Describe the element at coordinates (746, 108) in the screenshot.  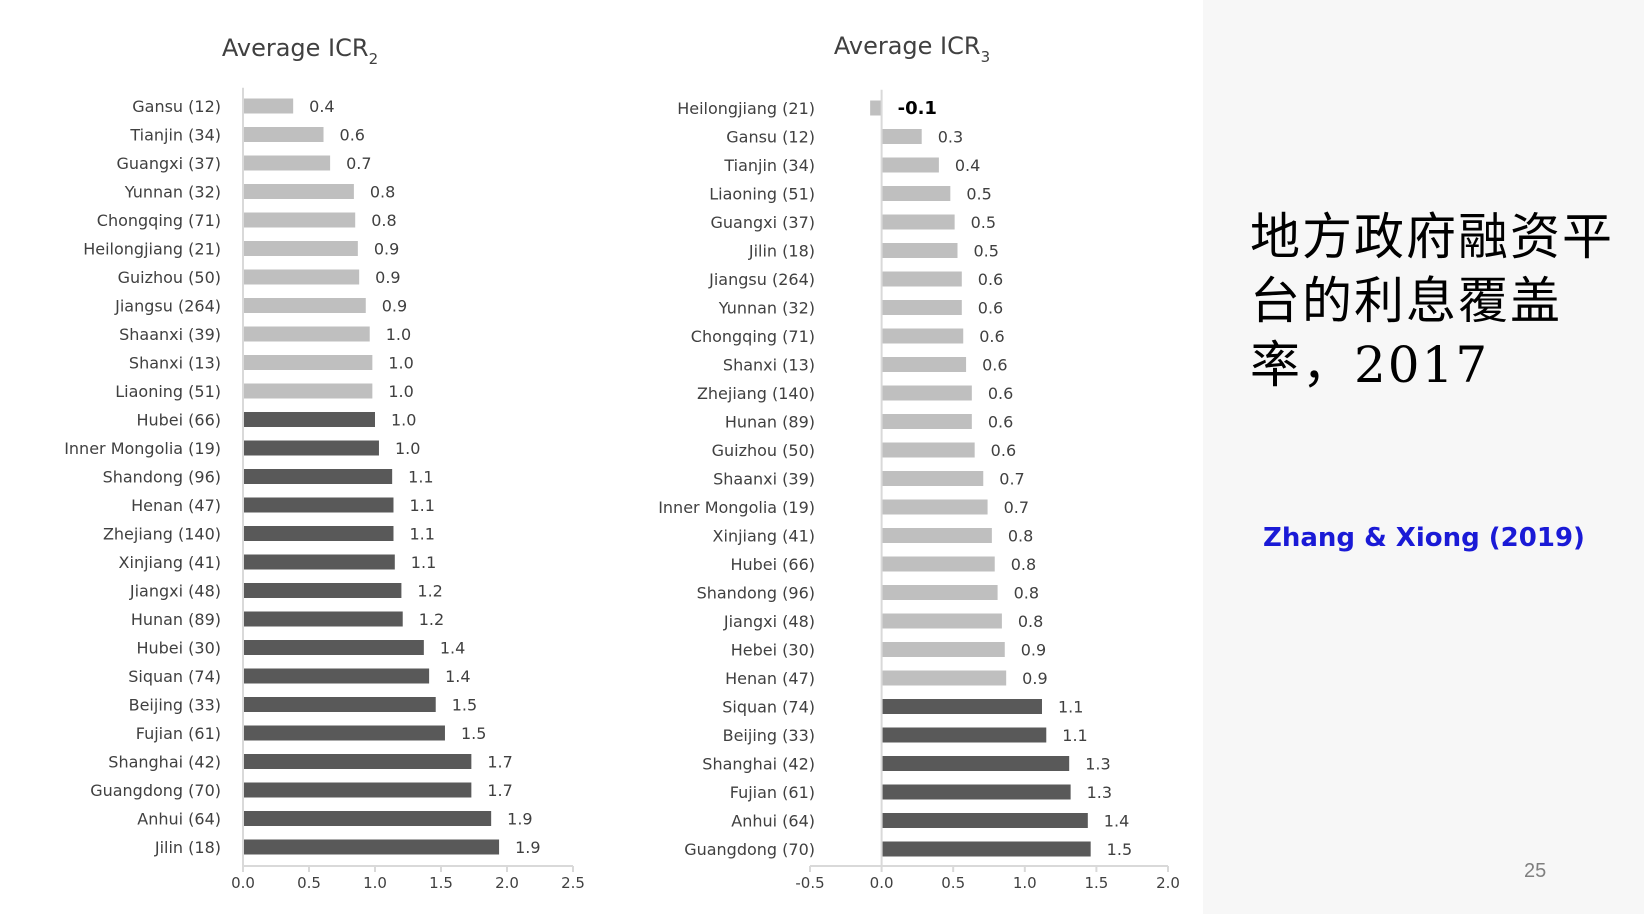
I see `category-label: Heilongjiang (21)` at that location.